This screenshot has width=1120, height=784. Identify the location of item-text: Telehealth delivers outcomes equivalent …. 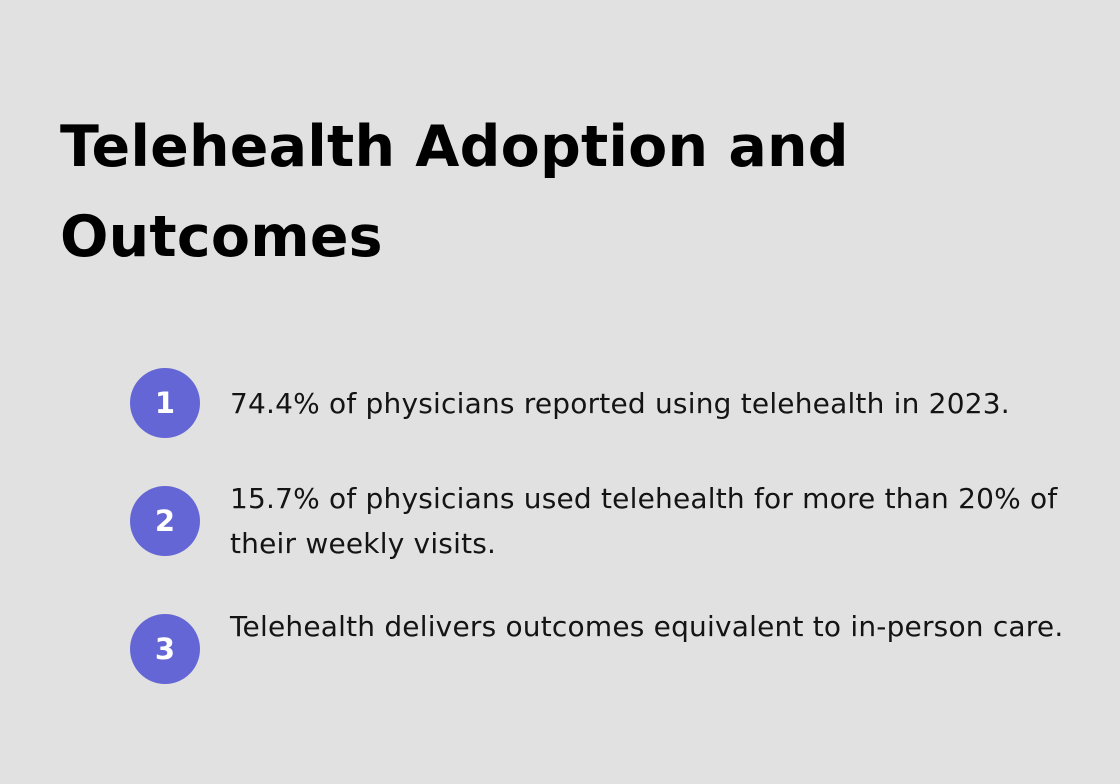
(647, 626).